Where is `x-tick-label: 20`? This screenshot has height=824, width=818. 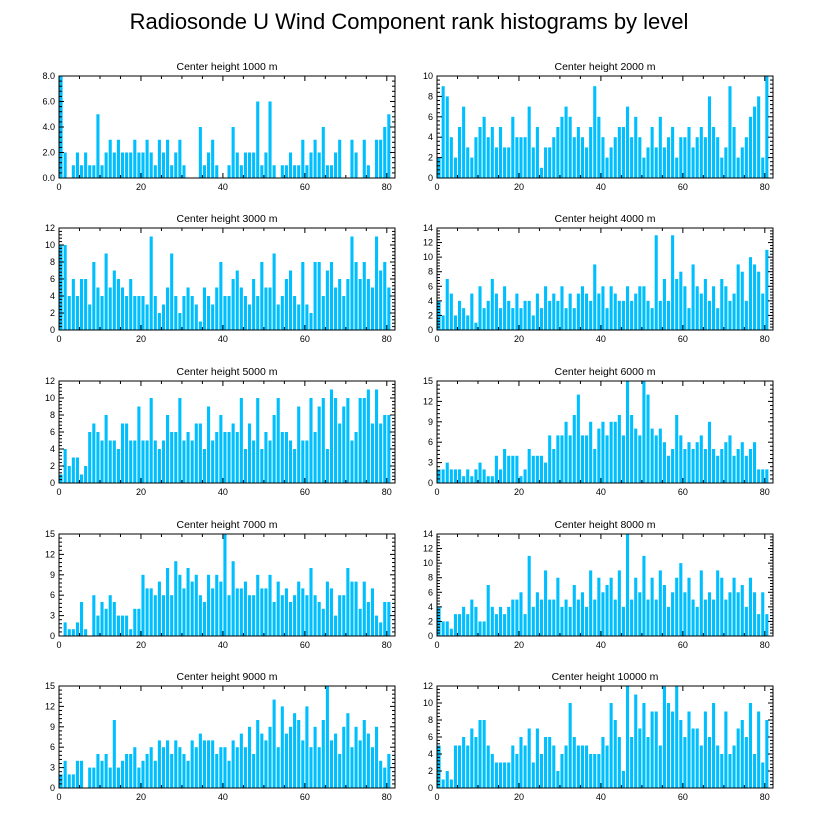 x-tick-label: 20 is located at coordinates (519, 645).